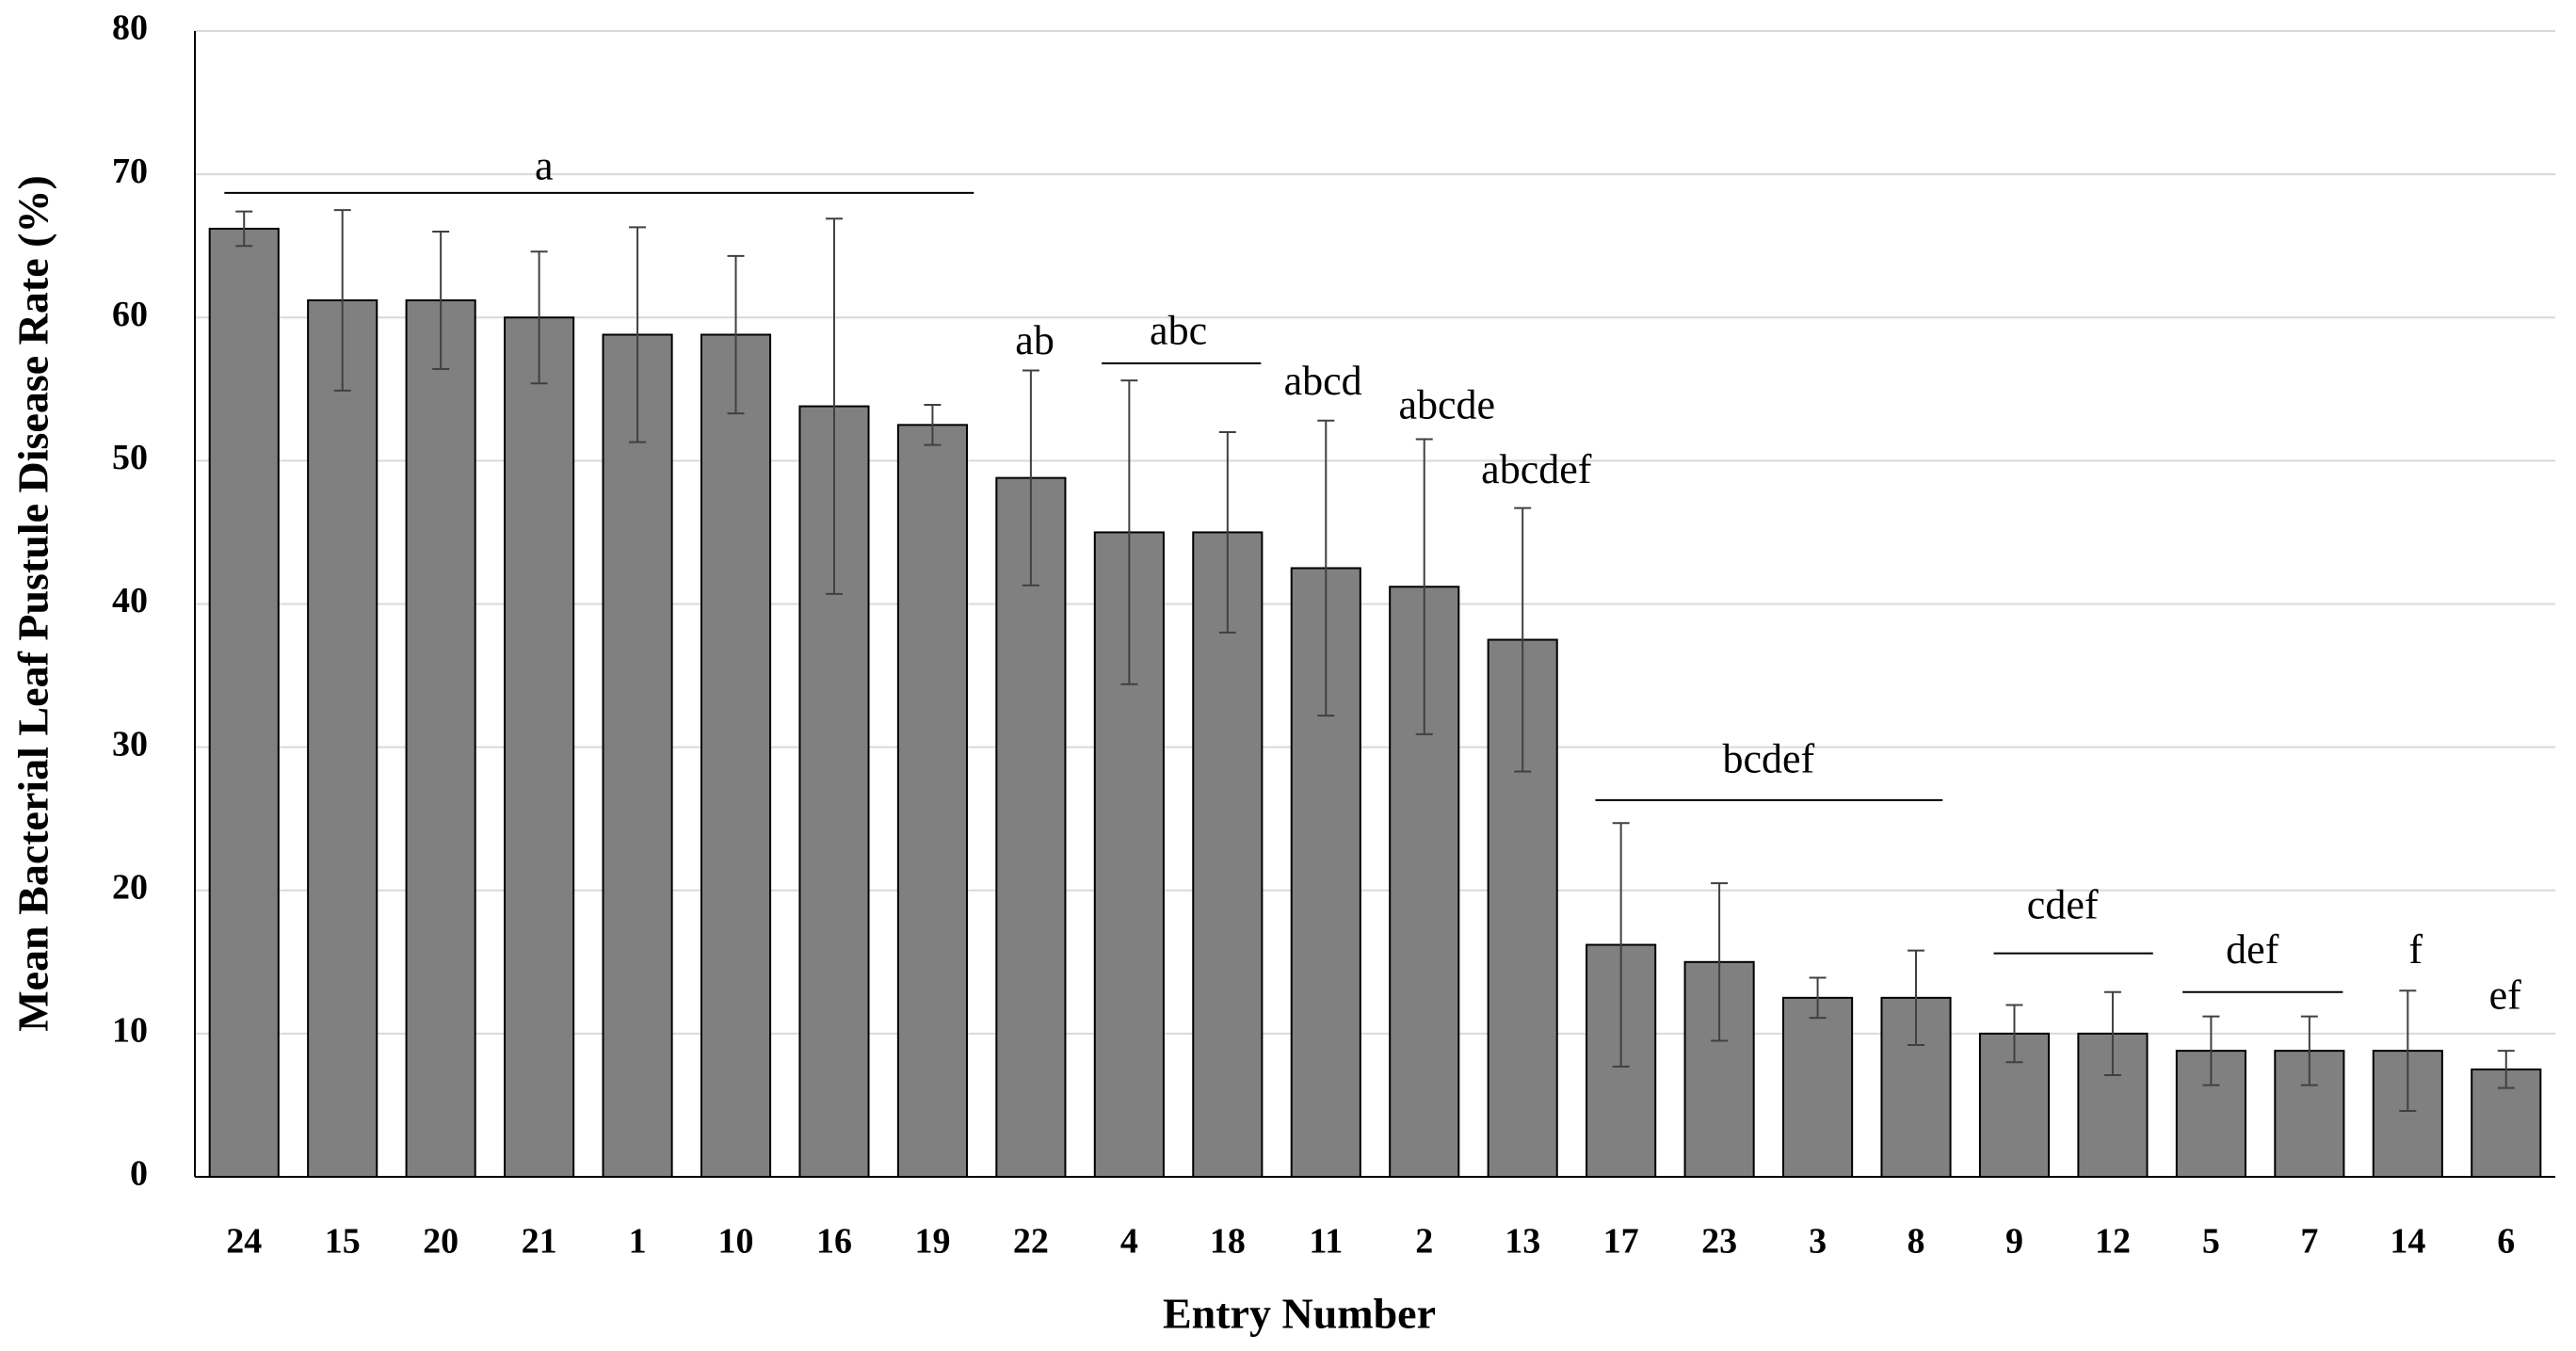 The image size is (2576, 1351). I want to click on annotation: ab, so click(1035, 340).